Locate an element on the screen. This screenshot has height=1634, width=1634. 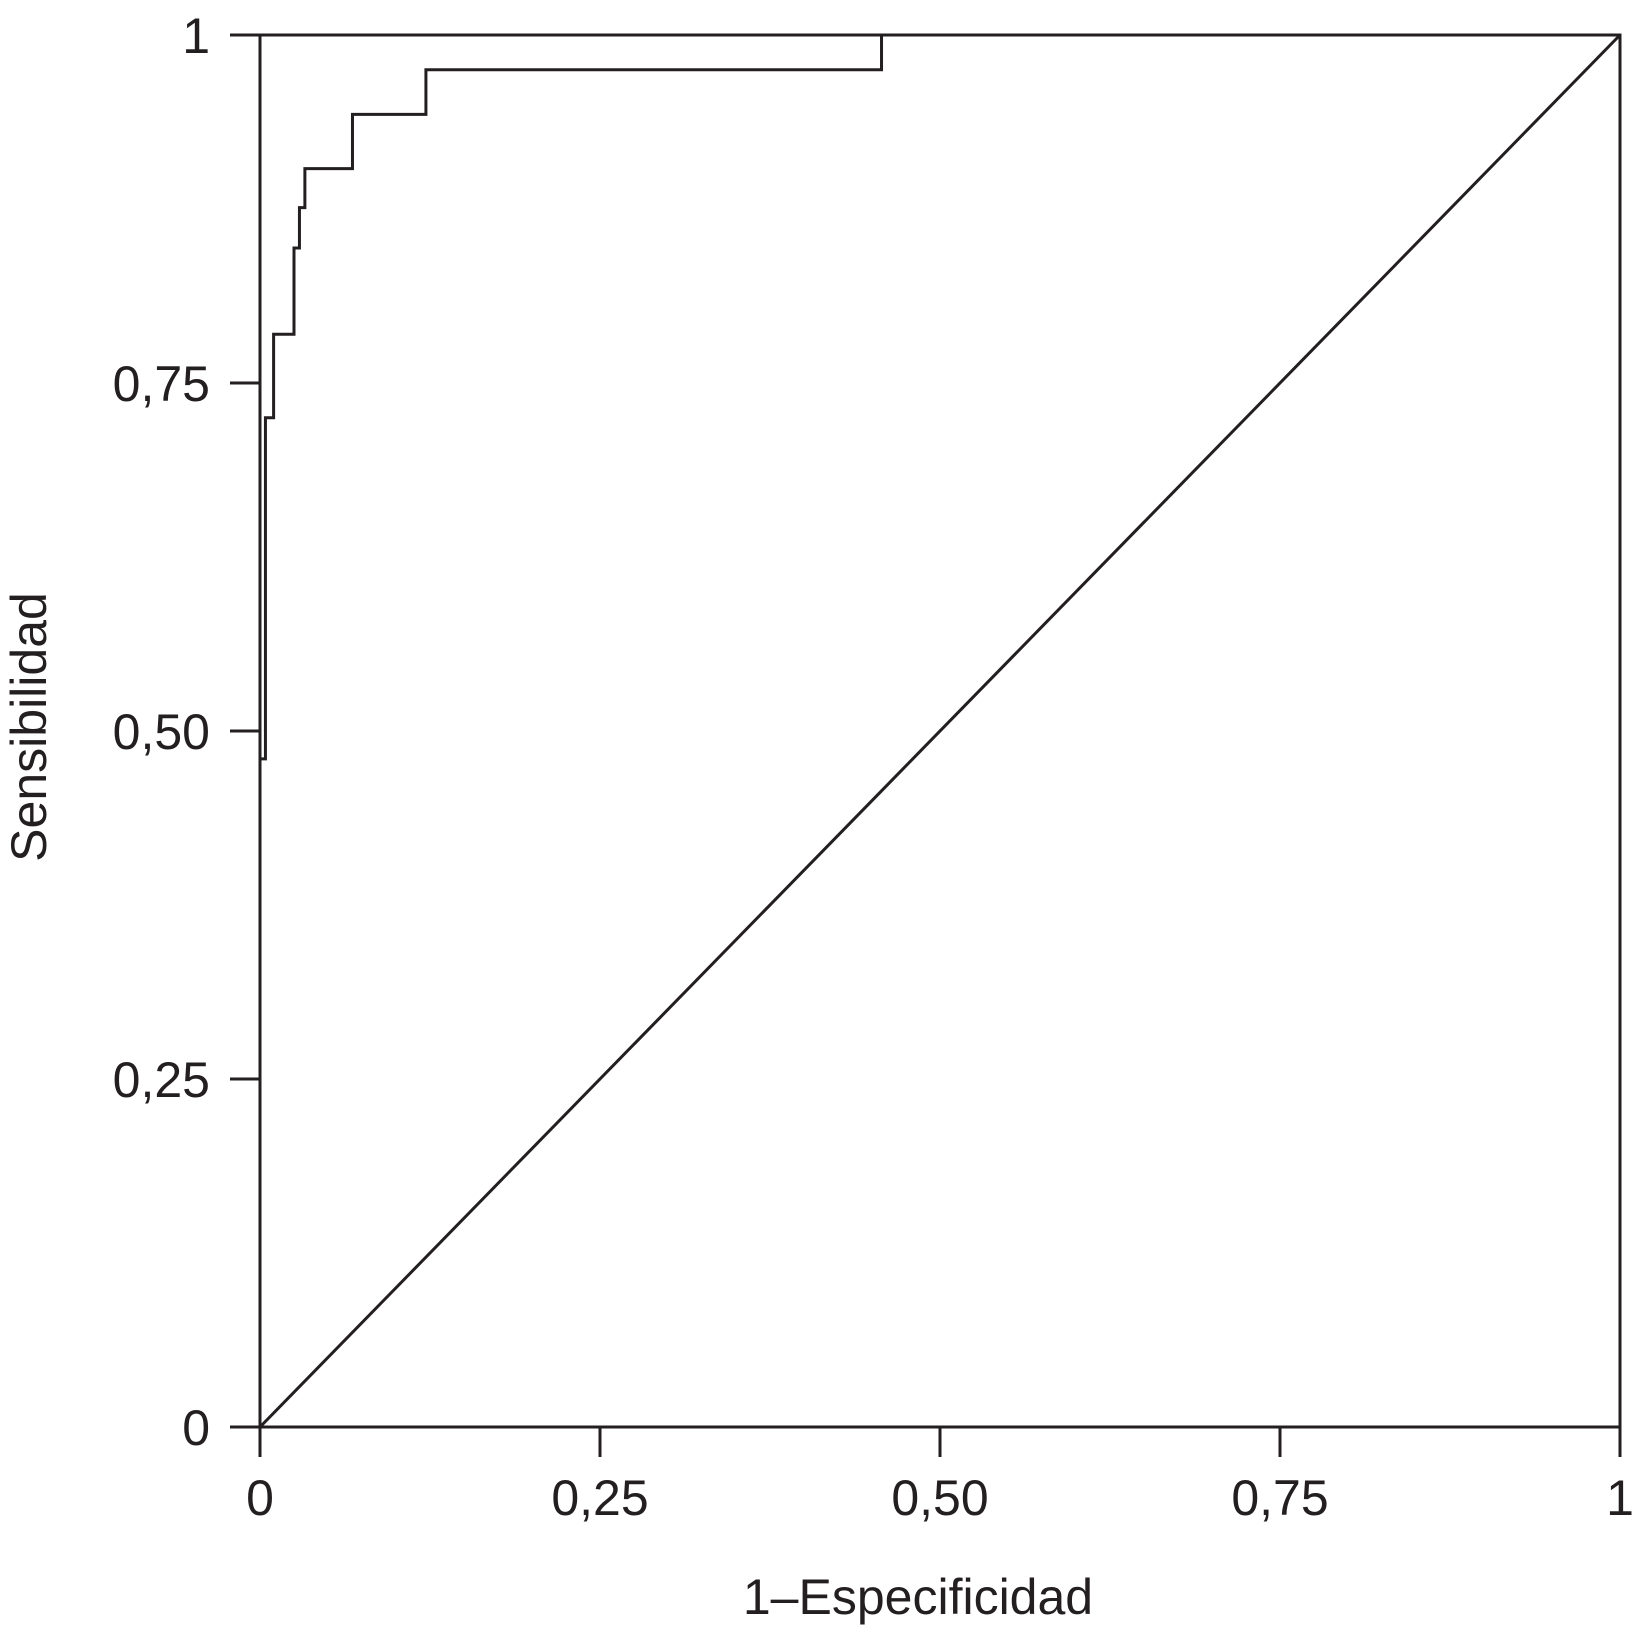
x-axis: 0 0,25 0,50 0,75 1 is located at coordinates (940, 1476).